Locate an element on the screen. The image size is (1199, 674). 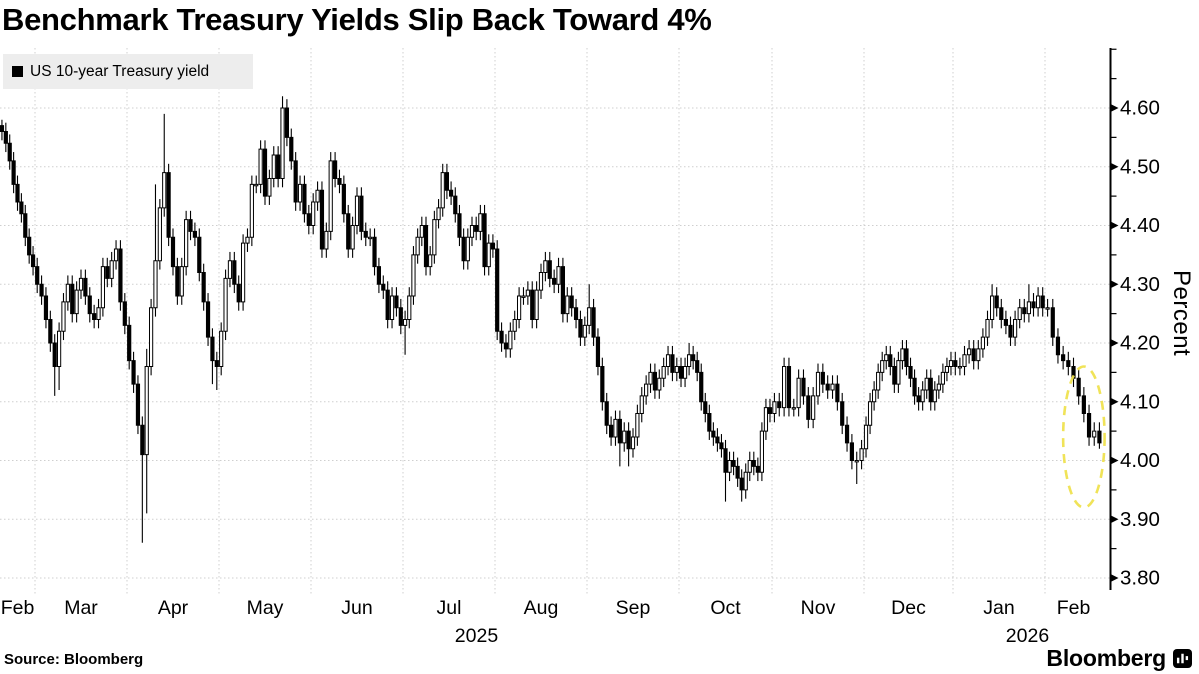
x-month-label: Jan is located at coordinates (998, 608).